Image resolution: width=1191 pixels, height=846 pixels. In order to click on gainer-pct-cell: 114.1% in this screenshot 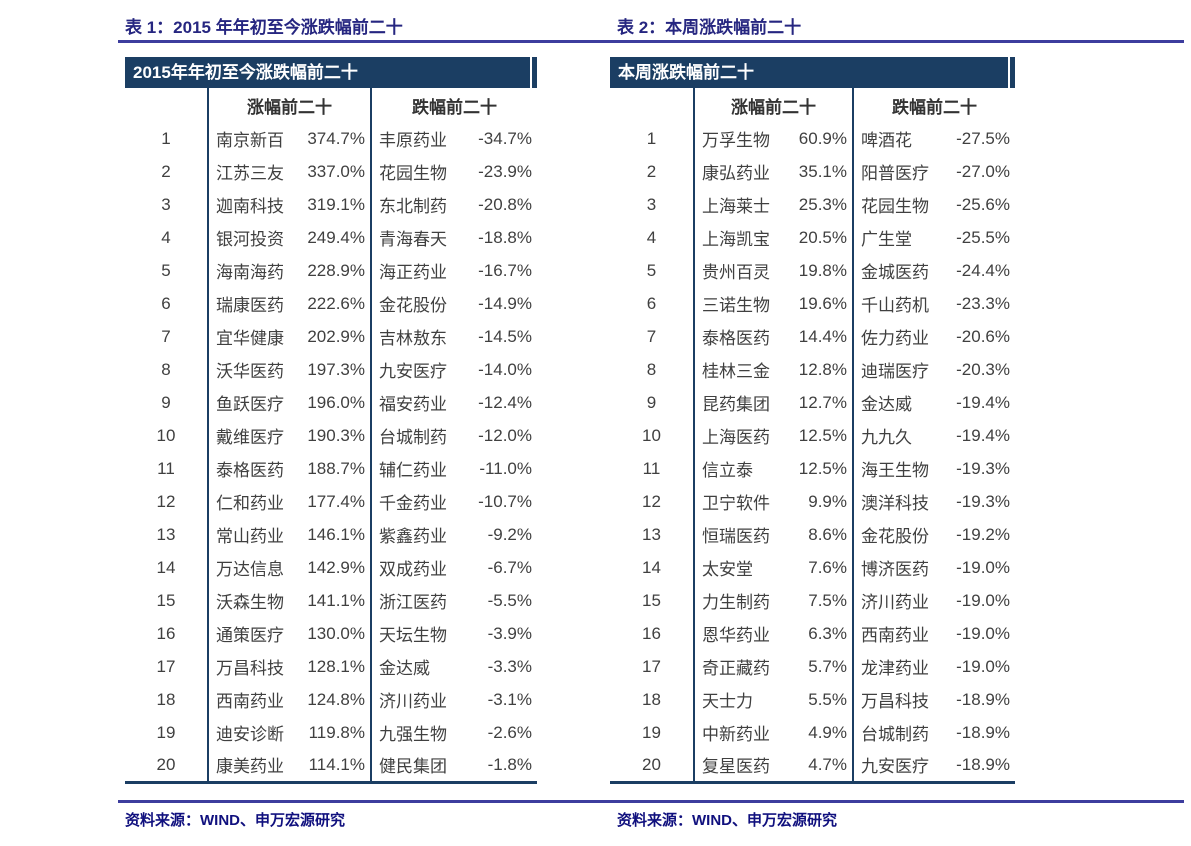, I will do `click(336, 764)`.